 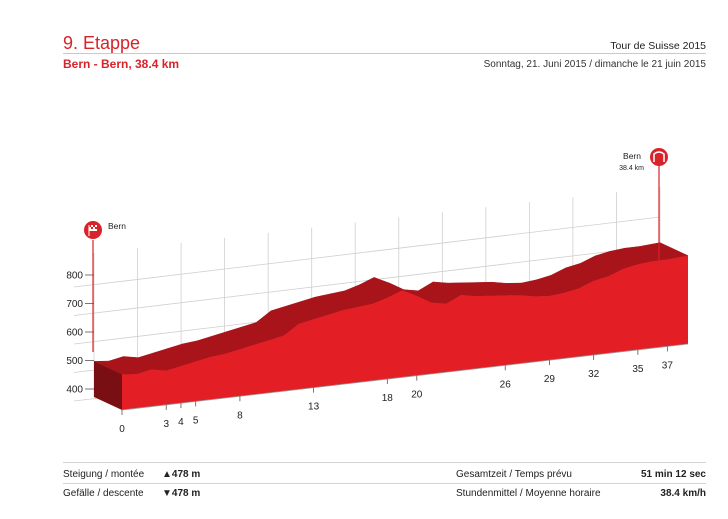 What do you see at coordinates (103, 493) in the screenshot?
I see `descent-label: Gefälle / descente` at bounding box center [103, 493].